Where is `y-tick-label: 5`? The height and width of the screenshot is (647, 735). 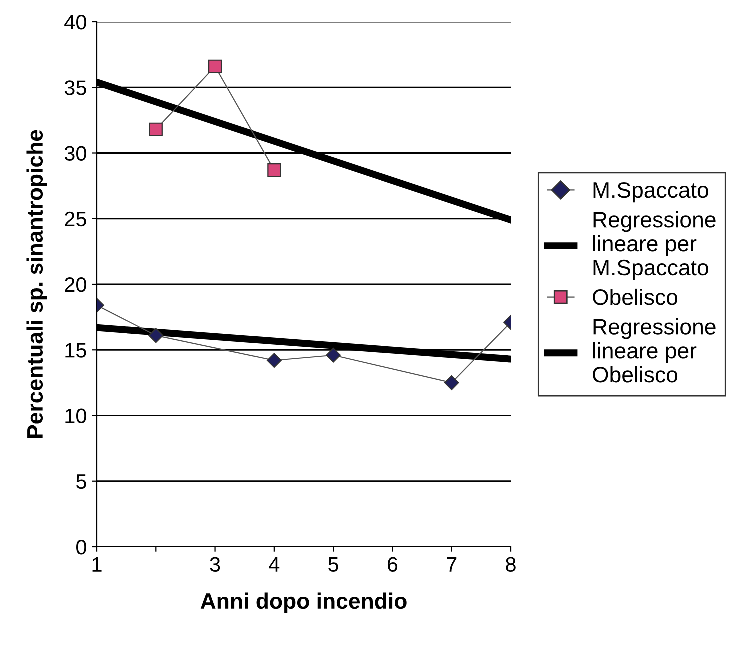 y-tick-label: 5 is located at coordinates (81, 482).